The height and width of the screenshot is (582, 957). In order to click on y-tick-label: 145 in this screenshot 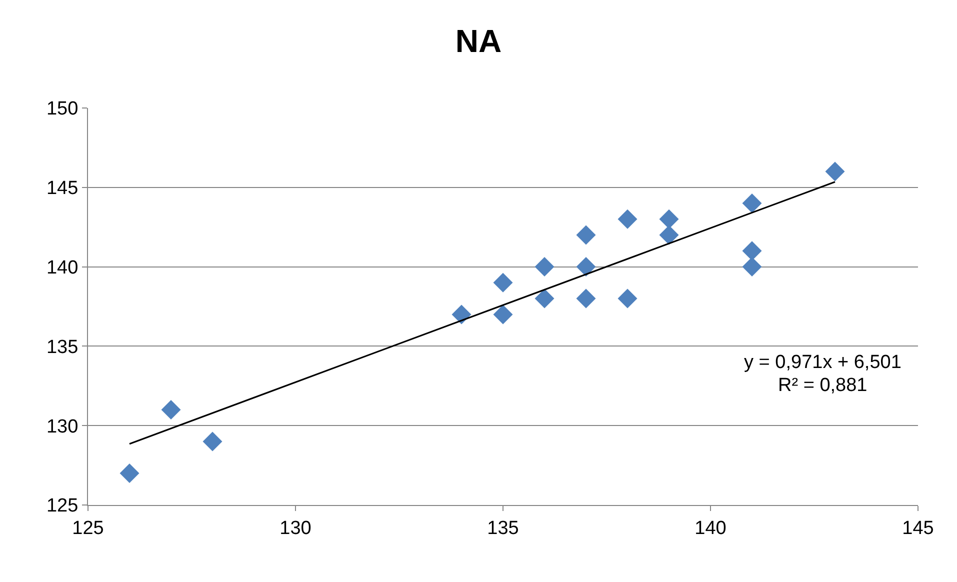, I will do `click(62, 189)`.